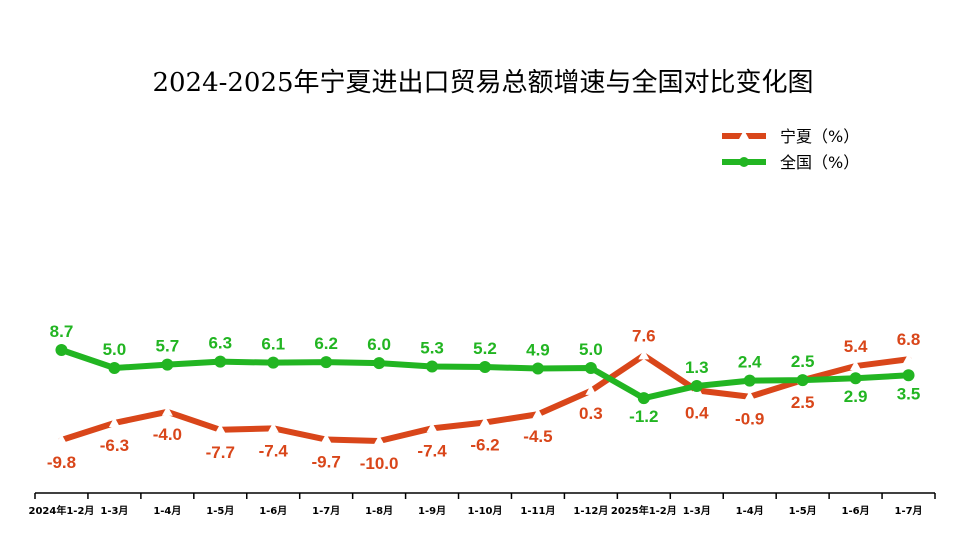  Describe the element at coordinates (856, 346) in the screenshot. I see `ningxia-data-label: 5.4` at that location.